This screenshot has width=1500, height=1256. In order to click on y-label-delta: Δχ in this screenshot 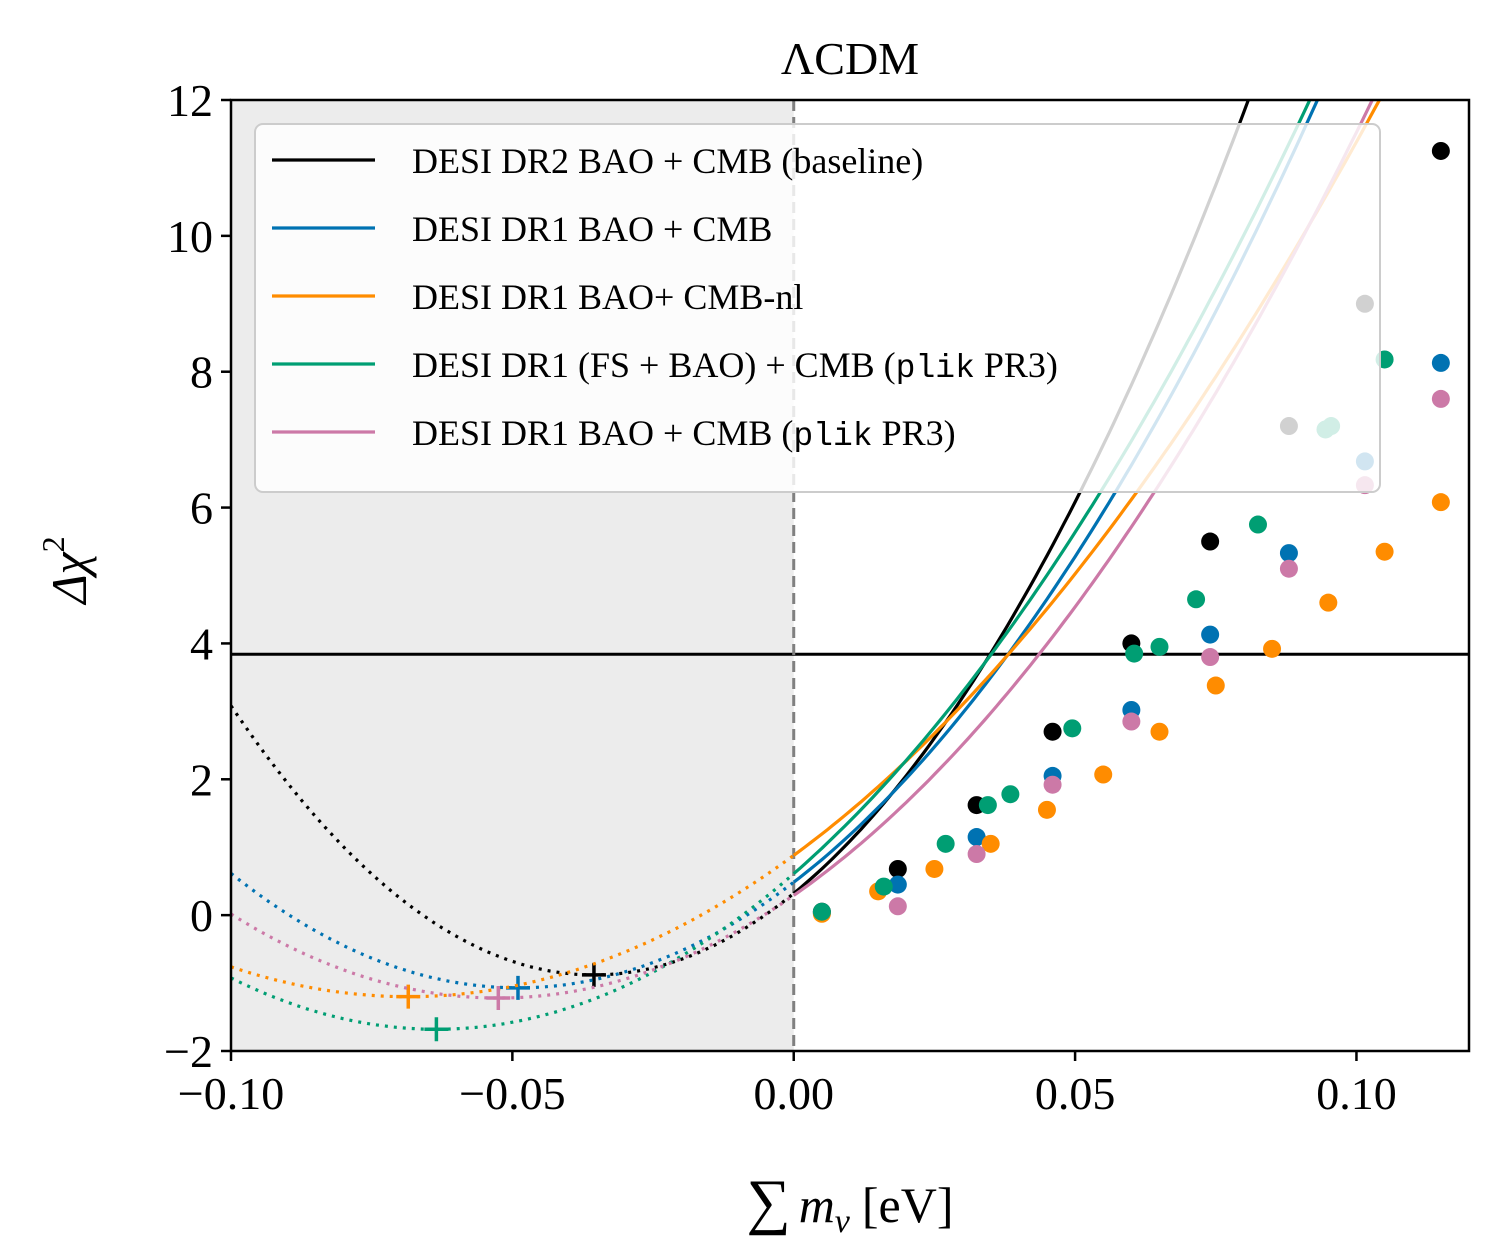, I will do `click(69, 577)`.